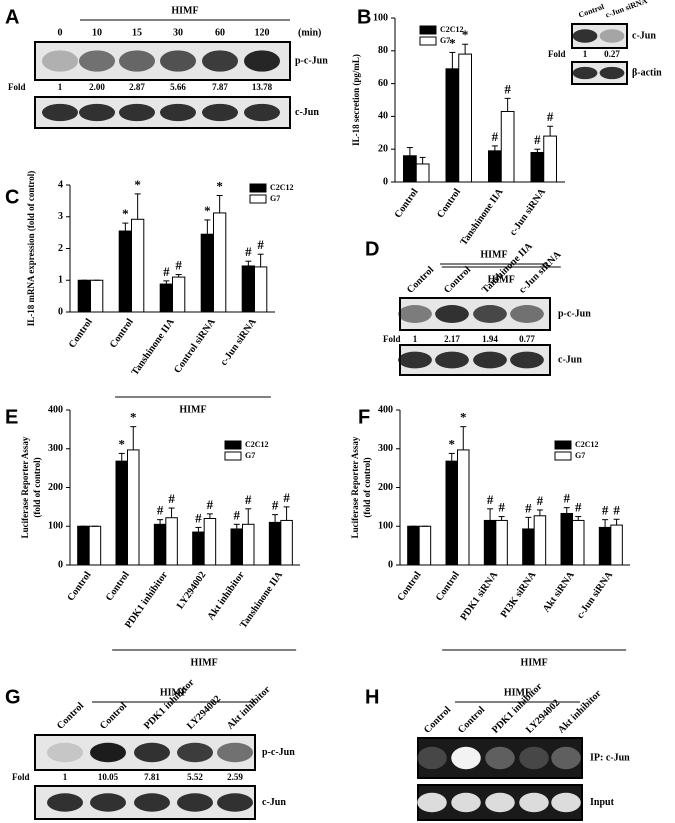 The image size is (675, 823). Describe the element at coordinates (154, 347) in the screenshot. I see `x-tick-label: Tanshinone IIA` at that location.